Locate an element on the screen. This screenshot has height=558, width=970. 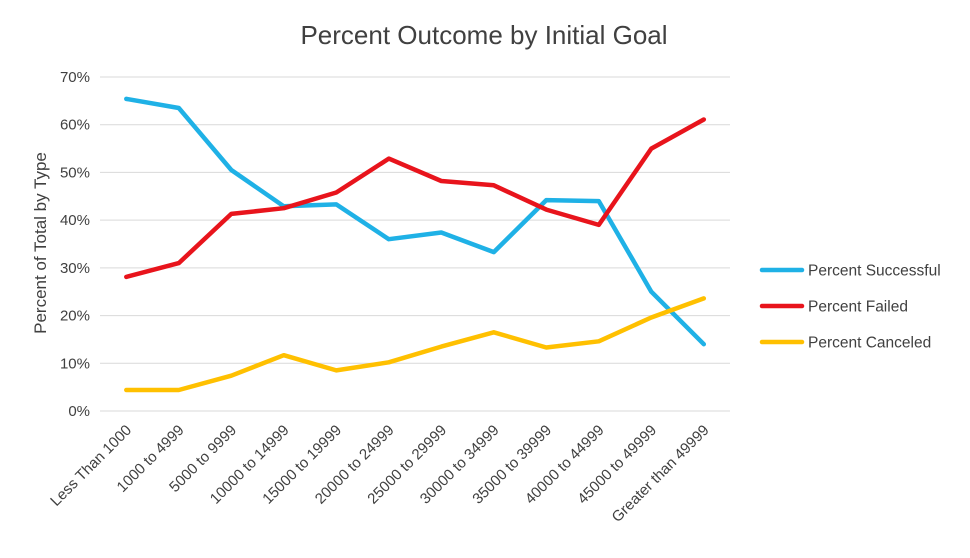
legend-label: Percent Canceled is located at coordinates (869, 343).